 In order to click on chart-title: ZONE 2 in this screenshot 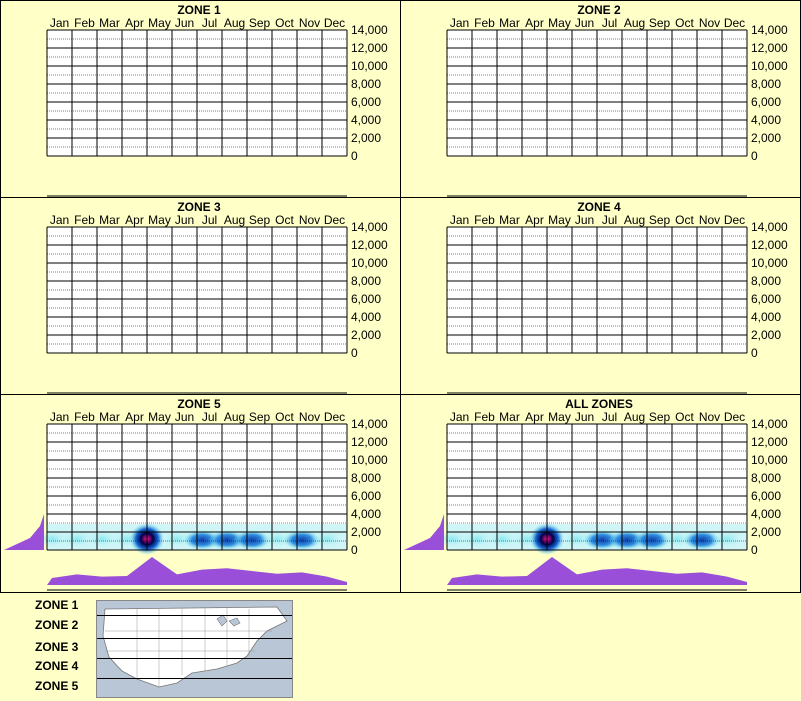, I will do `click(599, 10)`.